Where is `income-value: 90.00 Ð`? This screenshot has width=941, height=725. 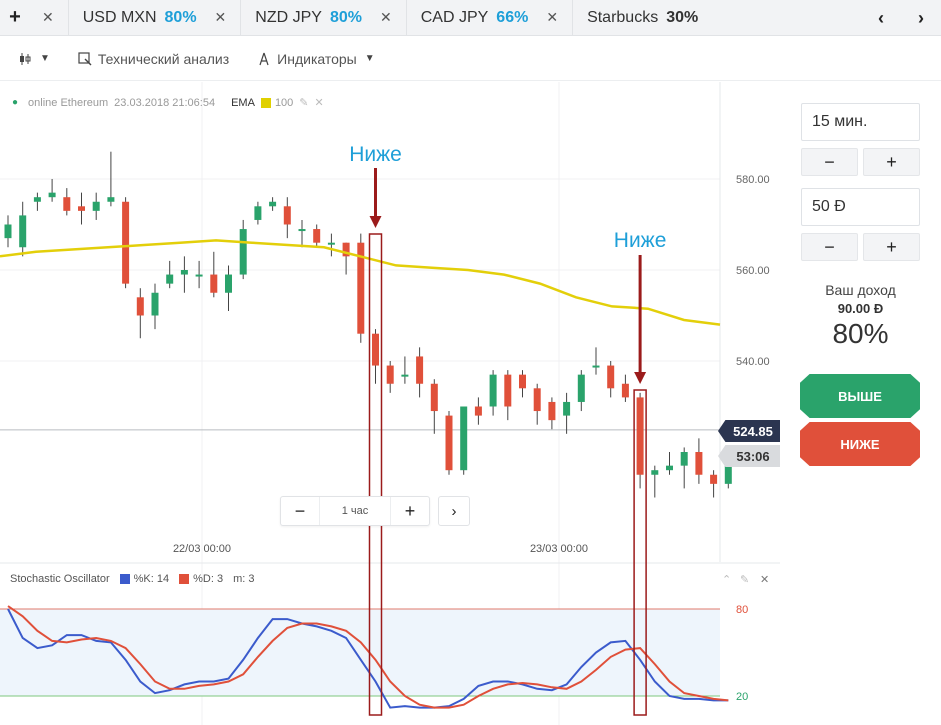
income-value: 90.00 Ð is located at coordinates (860, 308).